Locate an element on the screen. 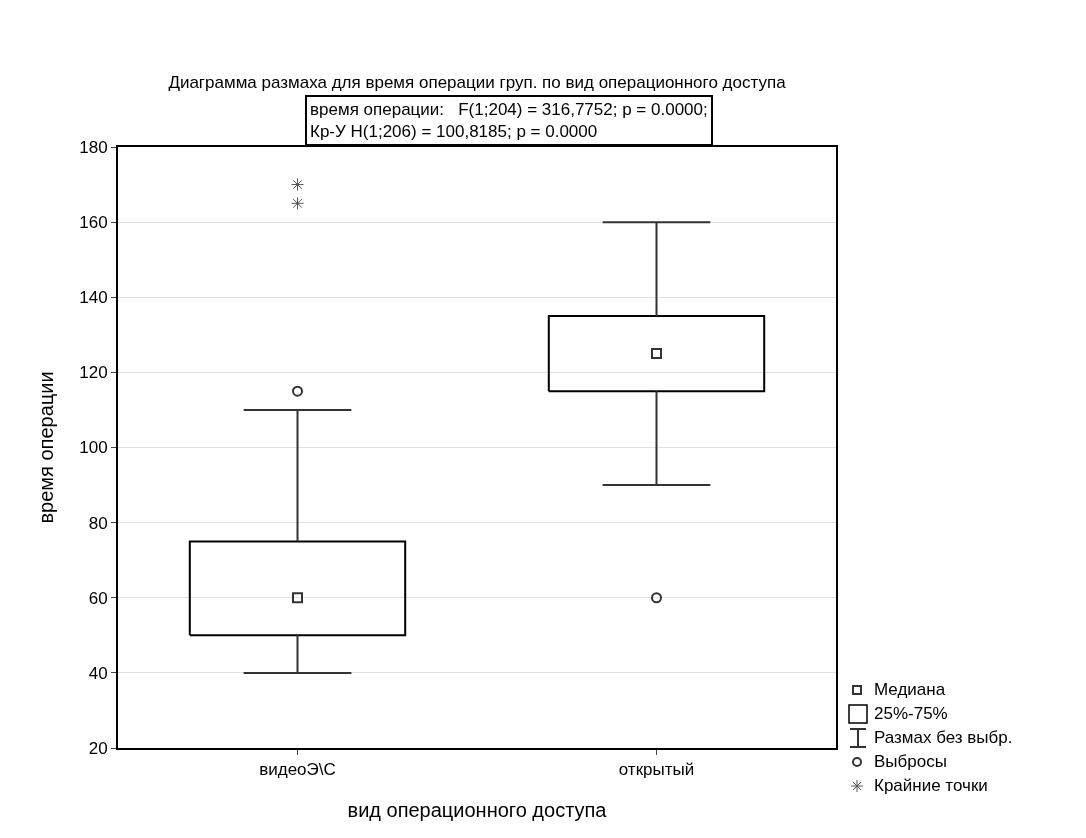  legend-label: Крайние точки is located at coordinates (931, 786).